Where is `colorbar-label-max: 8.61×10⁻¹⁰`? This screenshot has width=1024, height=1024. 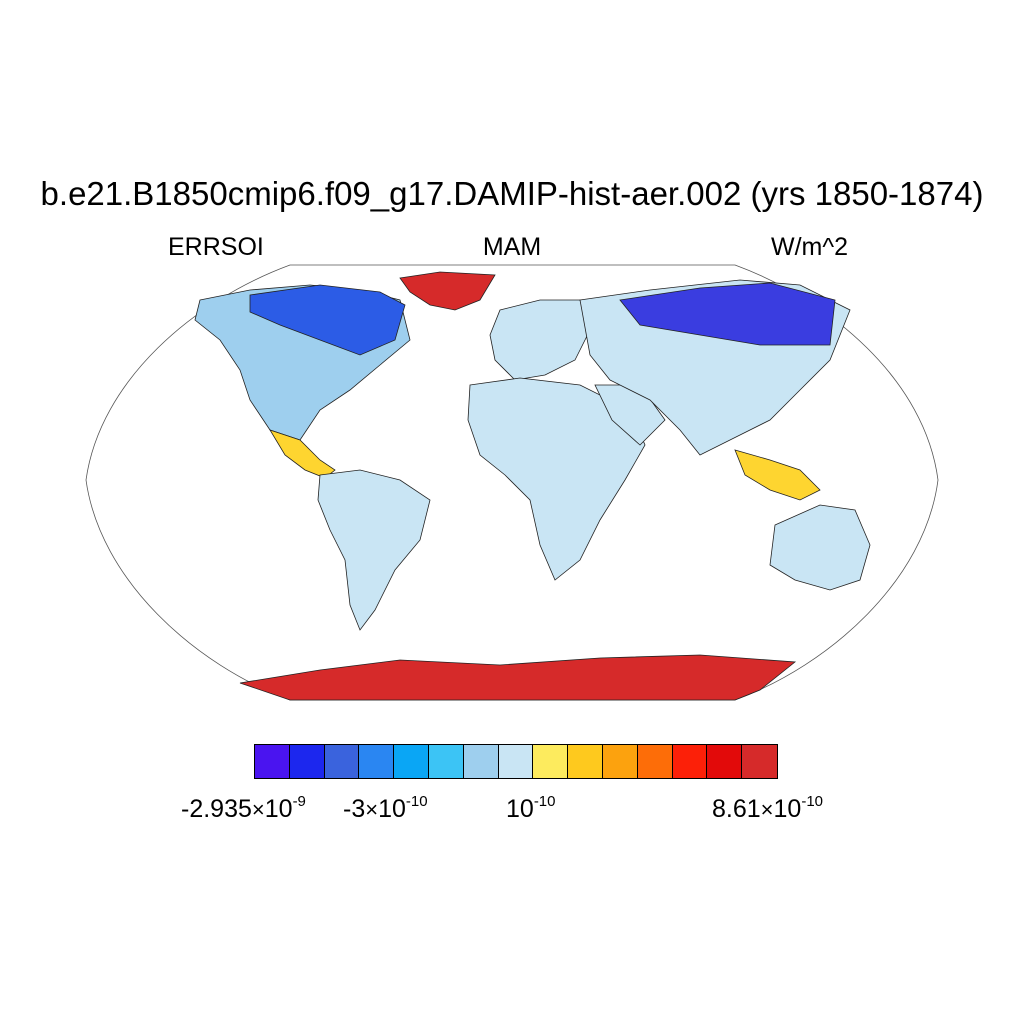
colorbar-label-max: 8.61×10⁻¹⁰ is located at coordinates (768, 808).